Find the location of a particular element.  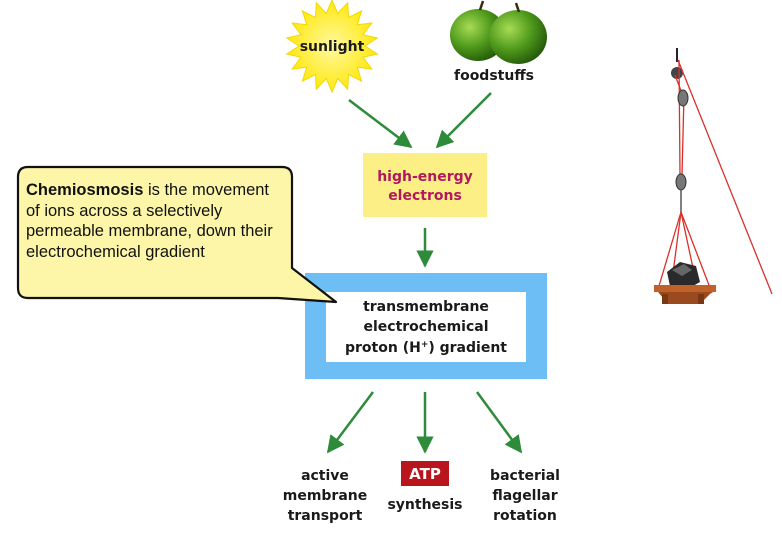

callout-bubble is located at coordinates (177, 234).